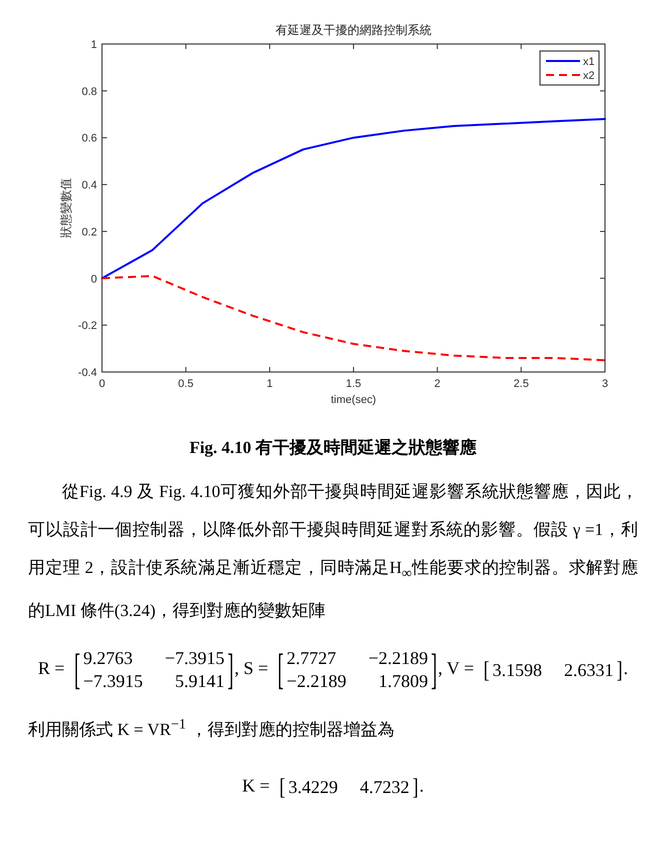 The width and height of the screenshot is (661, 845). Describe the element at coordinates (437, 384) in the screenshot. I see `x-tick-label: 2` at that location.